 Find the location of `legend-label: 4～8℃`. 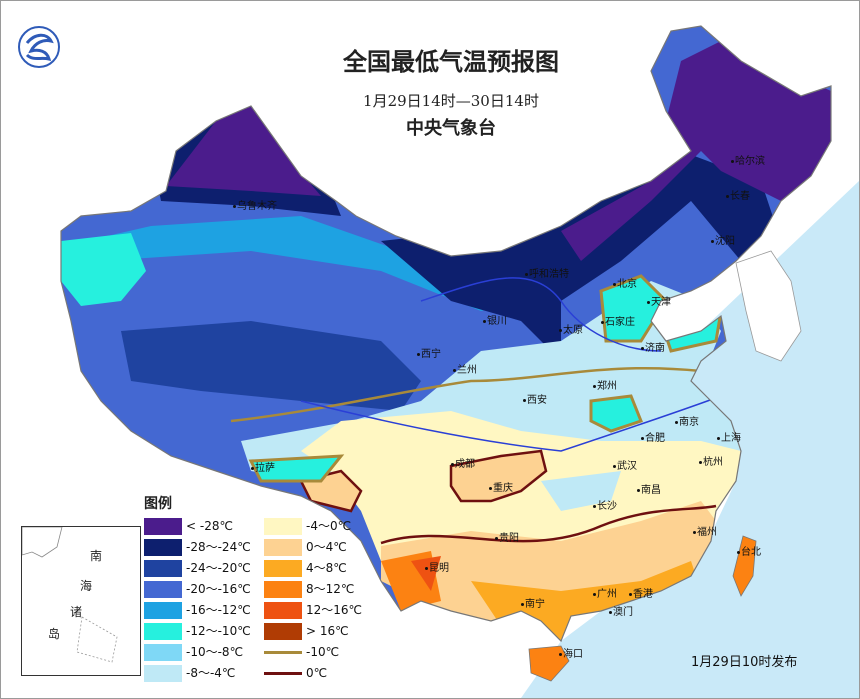

legend-label: 4～8℃ is located at coordinates (326, 568).